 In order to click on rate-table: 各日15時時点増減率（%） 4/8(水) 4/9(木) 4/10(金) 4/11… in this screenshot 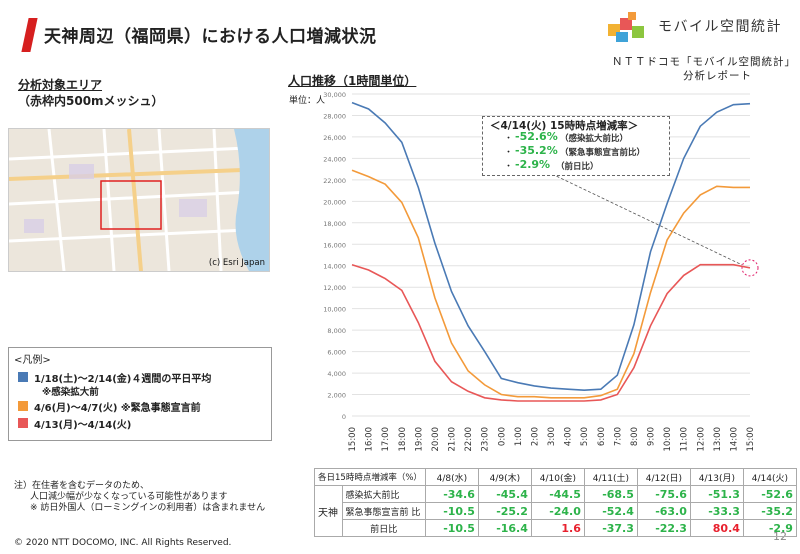, I will do `click(555, 502)`.